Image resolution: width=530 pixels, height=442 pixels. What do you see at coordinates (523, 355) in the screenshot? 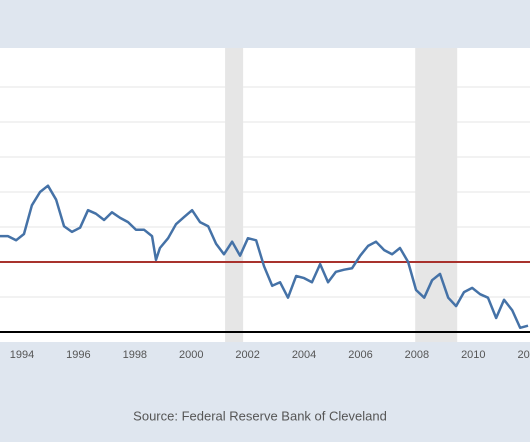
I see `x-tick-label: 2012` at bounding box center [523, 355].